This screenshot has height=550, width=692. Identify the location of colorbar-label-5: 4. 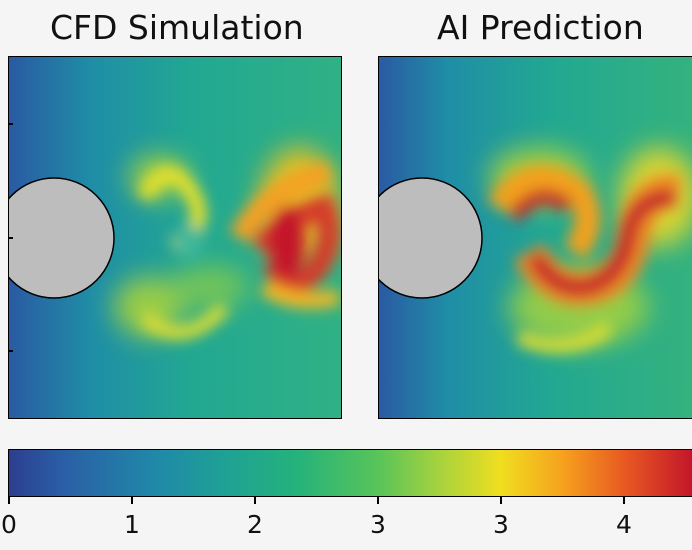
(624, 524).